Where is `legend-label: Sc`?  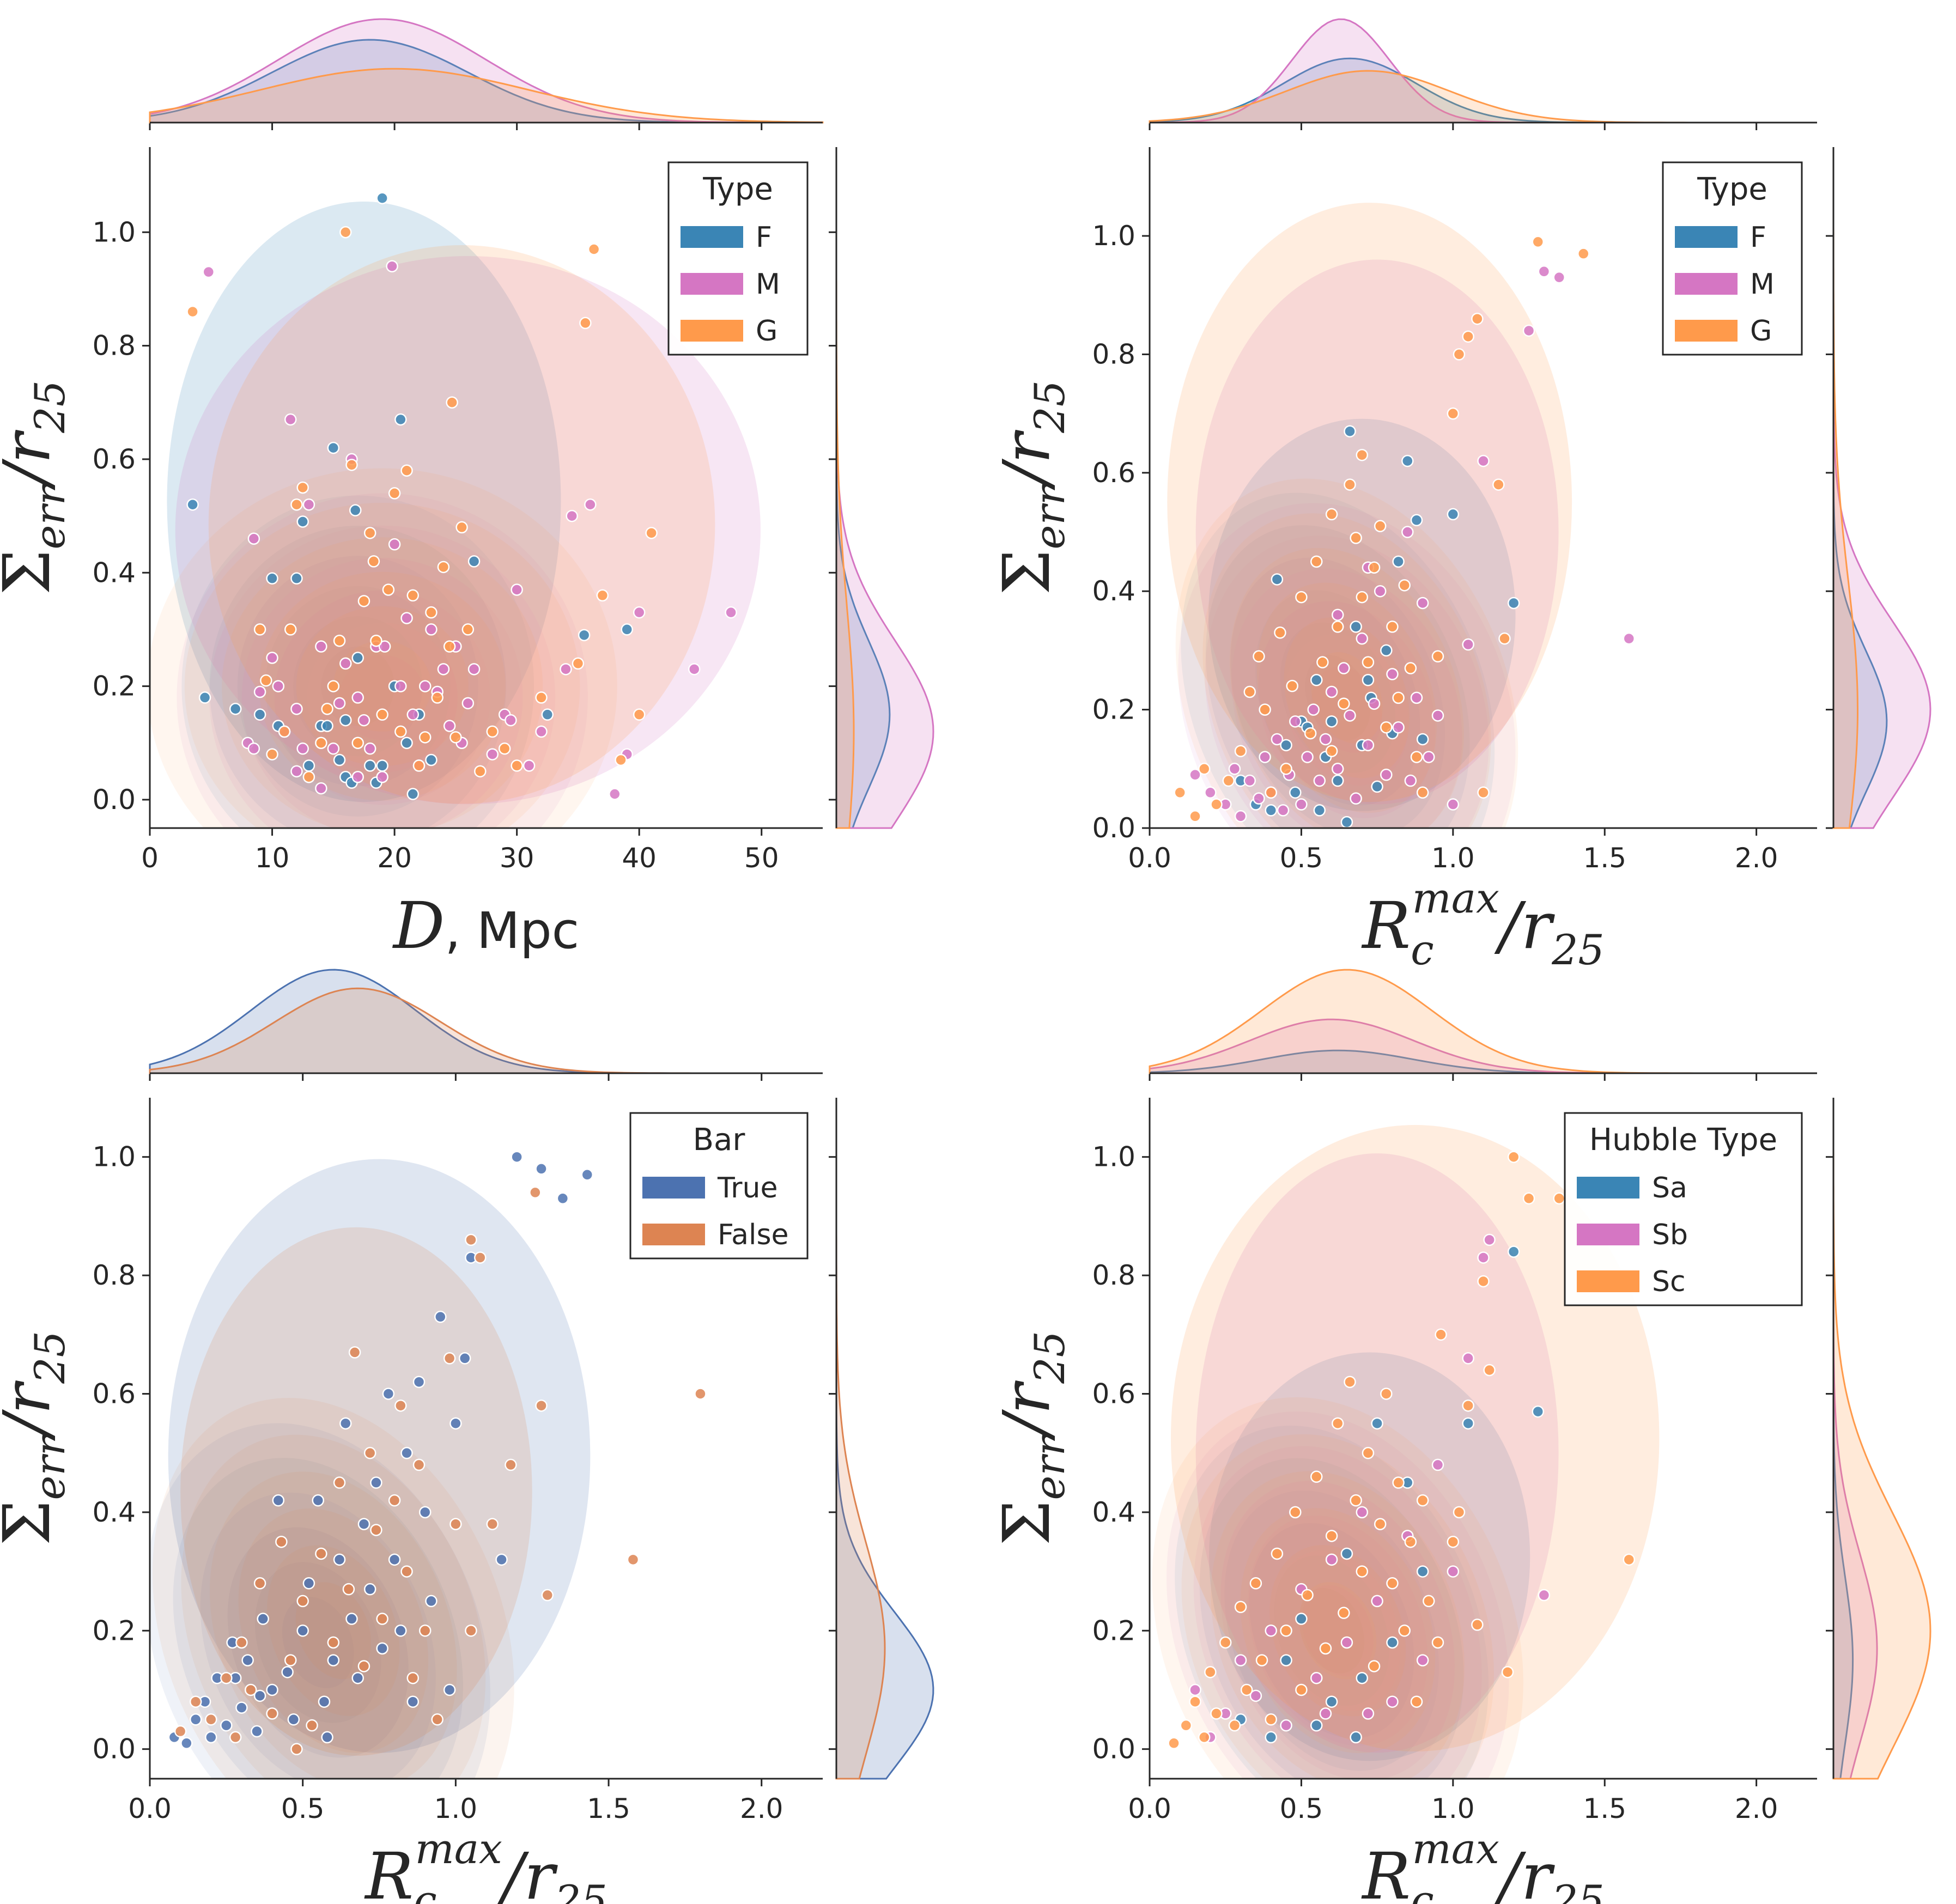
legend-label: Sc is located at coordinates (1669, 1282).